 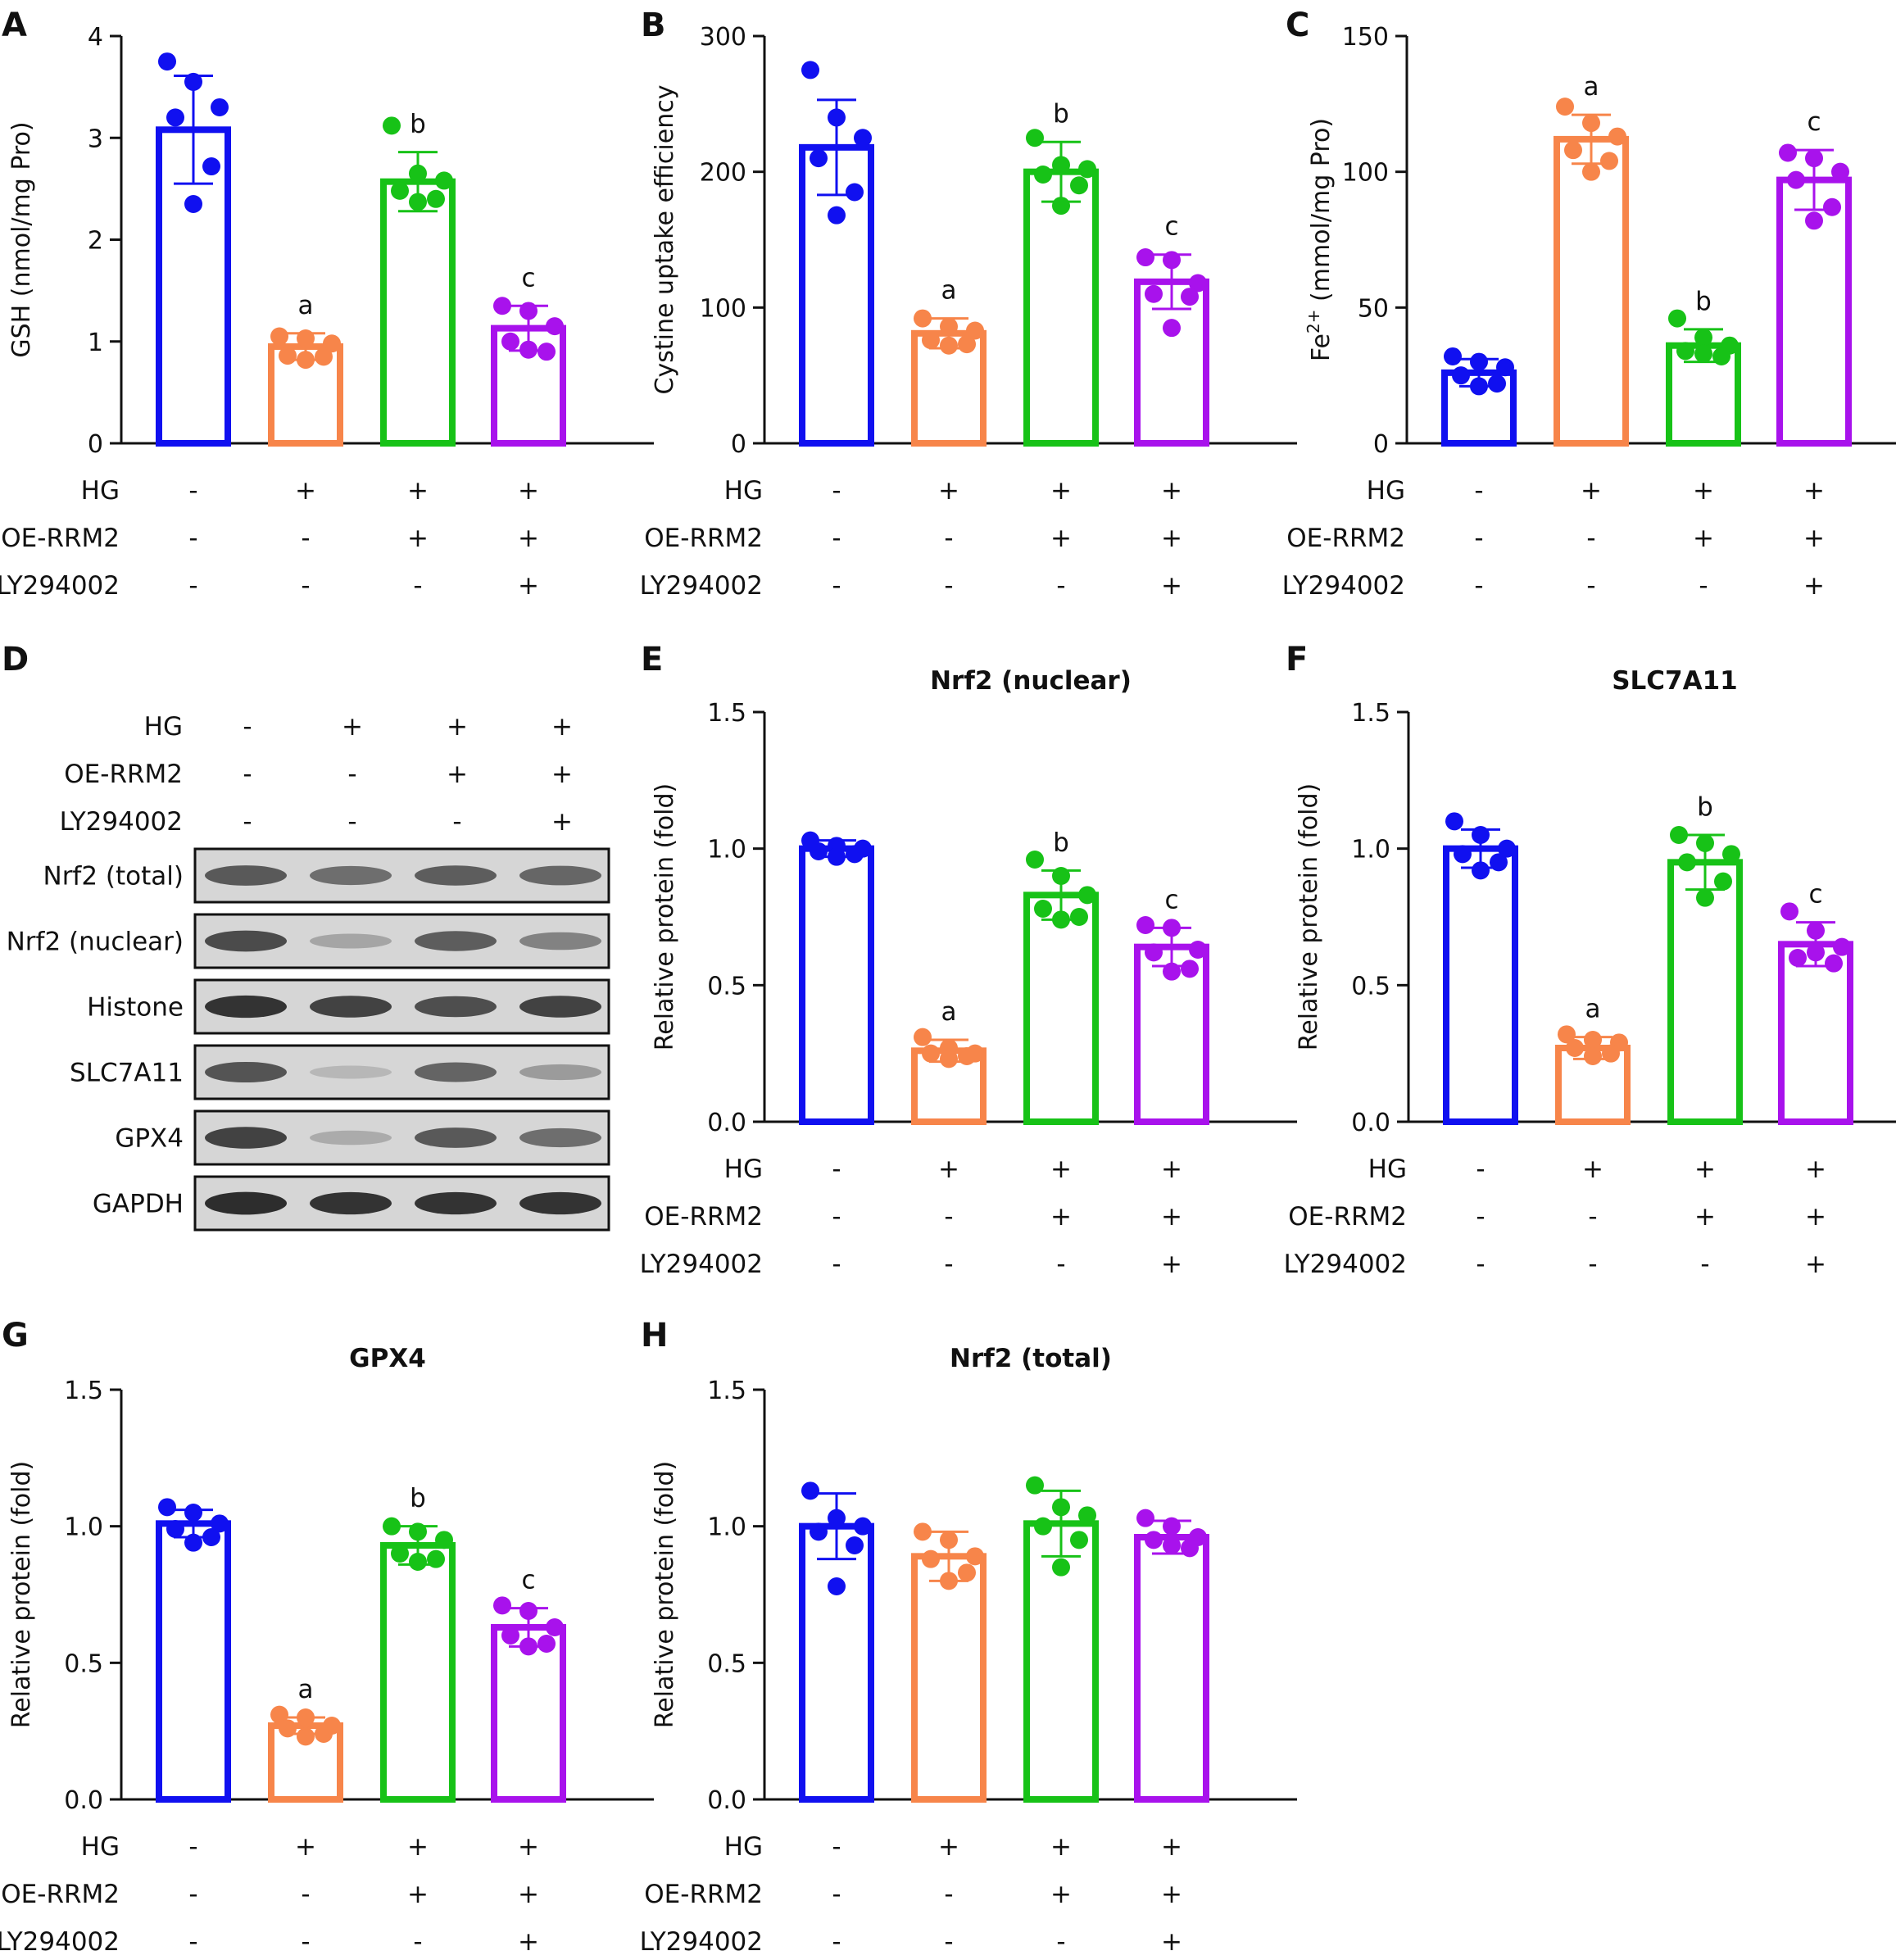 I want to click on blot-label: Nrf2 (nuclear), so click(x=95, y=943).